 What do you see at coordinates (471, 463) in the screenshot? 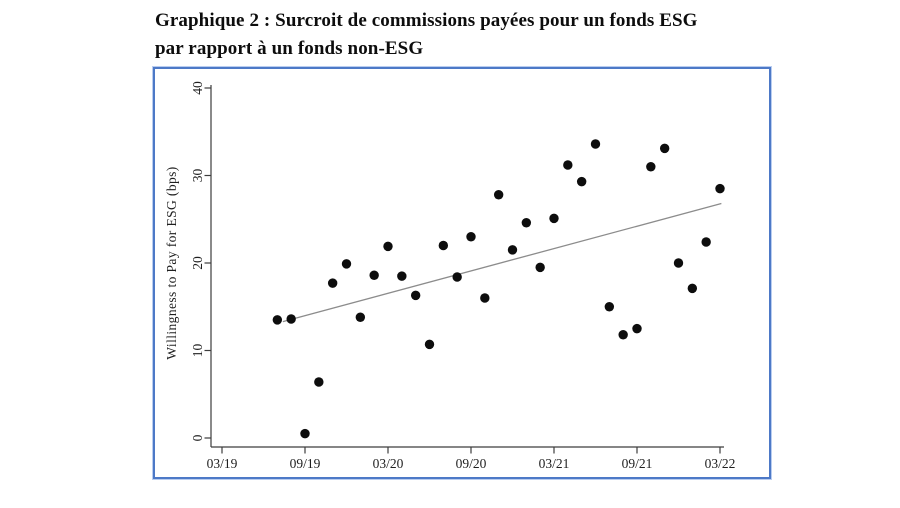
I see `x-tick-label: 09/20` at bounding box center [471, 463].